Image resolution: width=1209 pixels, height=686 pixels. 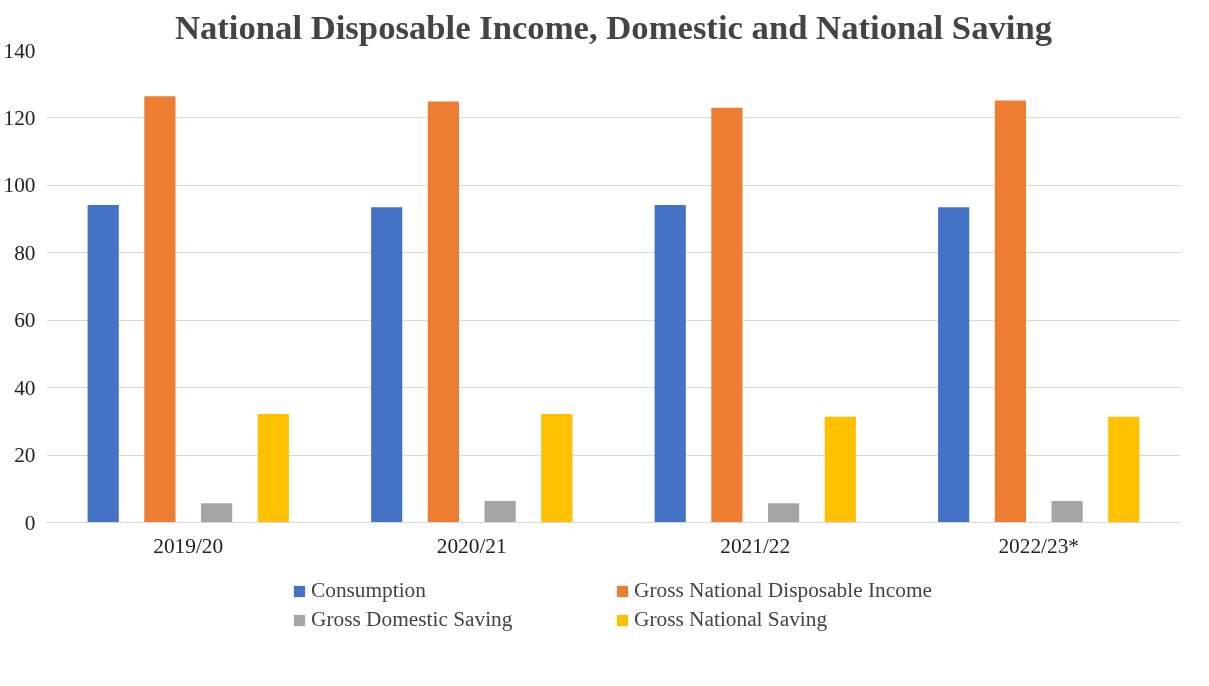 What do you see at coordinates (783, 590) in the screenshot?
I see `legend-label: Gross National Disposable Income` at bounding box center [783, 590].